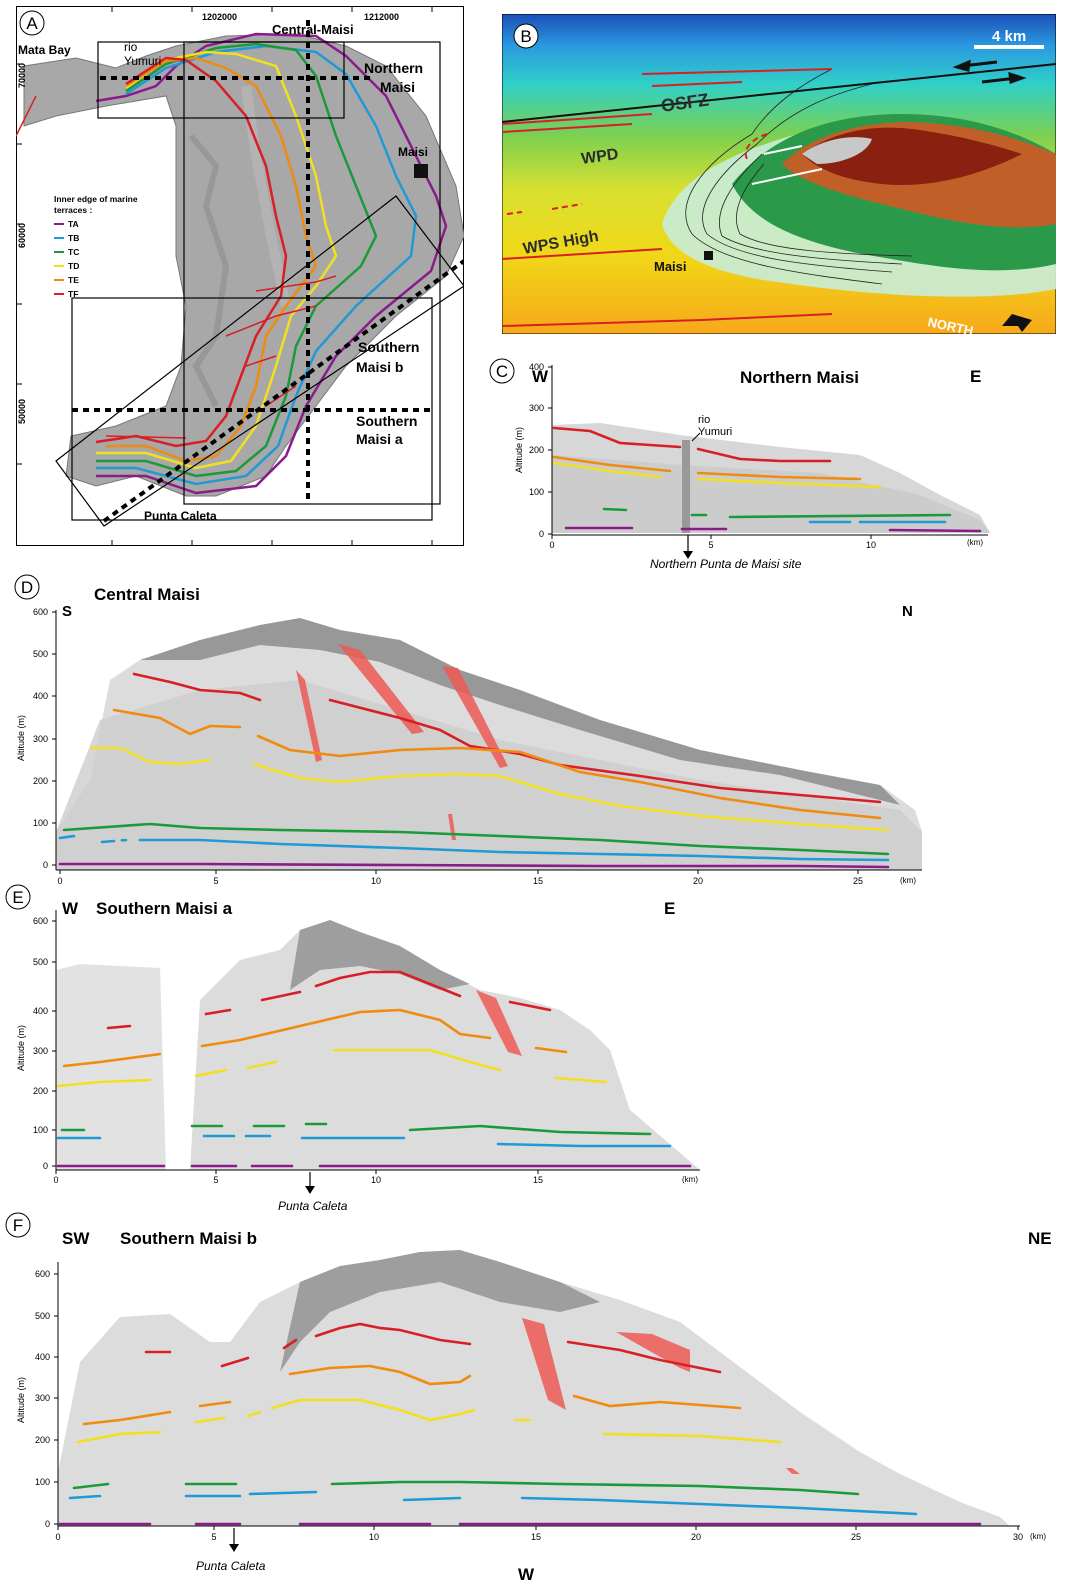 The height and width of the screenshot is (1595, 1084). What do you see at coordinates (536, 1537) in the screenshot?
I see `f-xtick-15: 15` at bounding box center [536, 1537].